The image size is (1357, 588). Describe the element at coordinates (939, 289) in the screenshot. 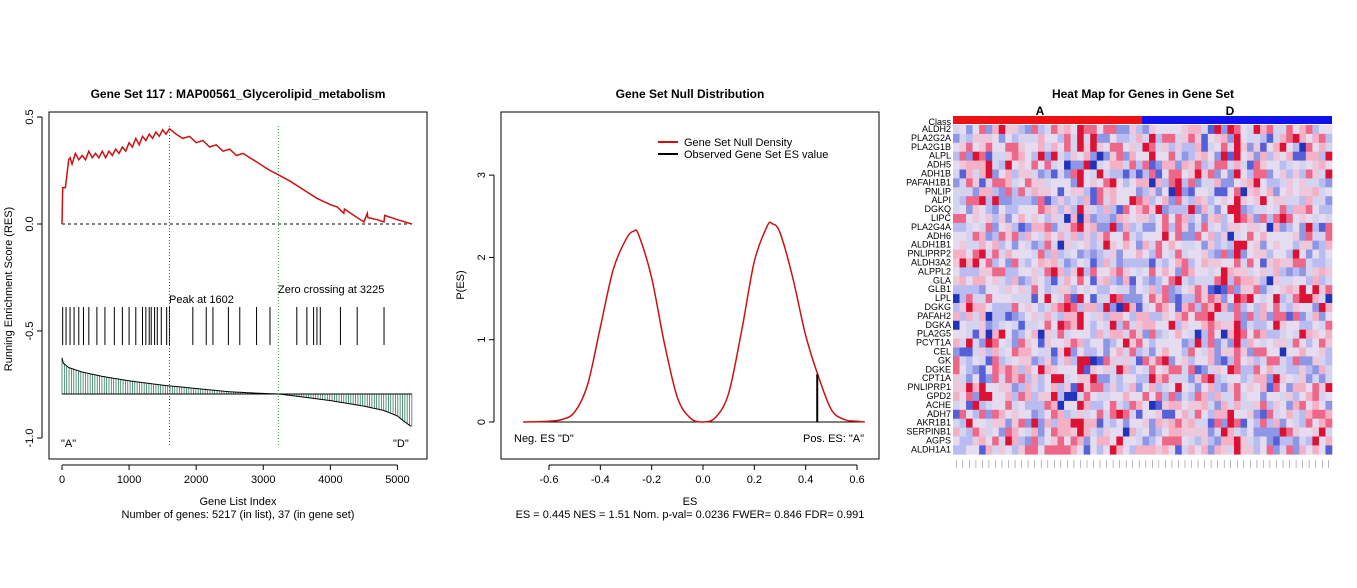

I see `gene-label: GLB1` at that location.